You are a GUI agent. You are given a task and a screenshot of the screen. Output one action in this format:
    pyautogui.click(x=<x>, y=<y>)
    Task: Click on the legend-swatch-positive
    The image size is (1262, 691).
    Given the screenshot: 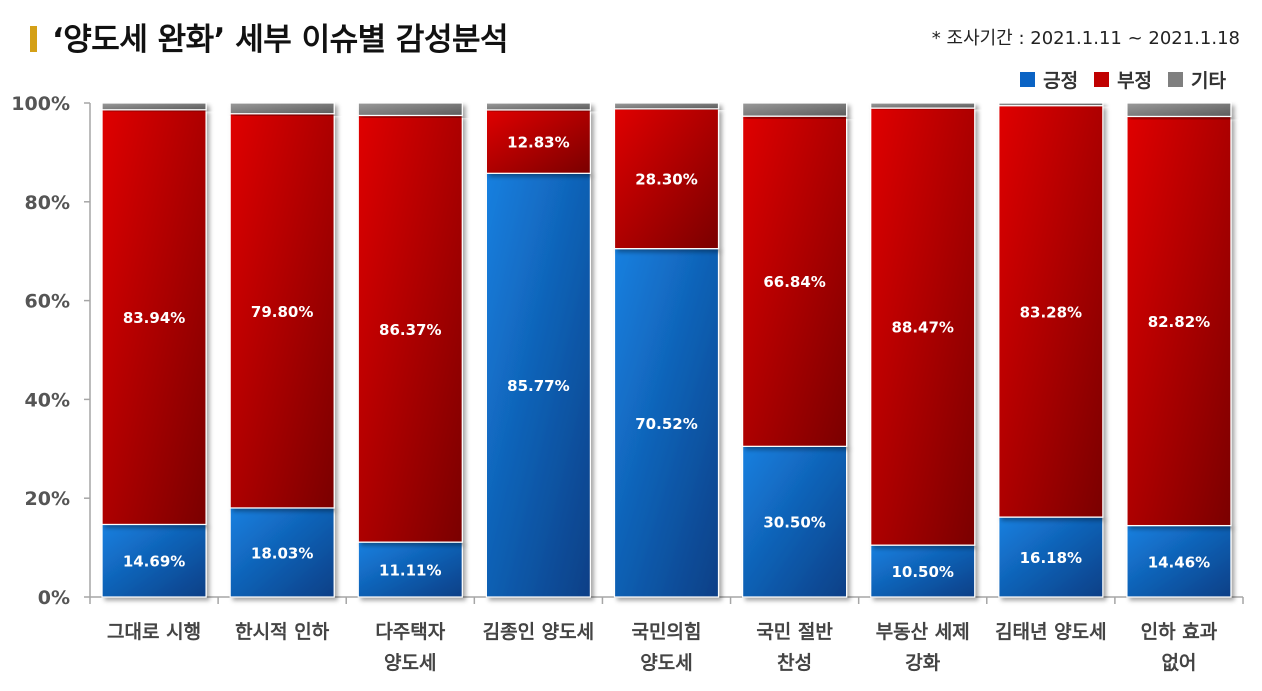 What is the action you would take?
    pyautogui.click(x=1028, y=79)
    